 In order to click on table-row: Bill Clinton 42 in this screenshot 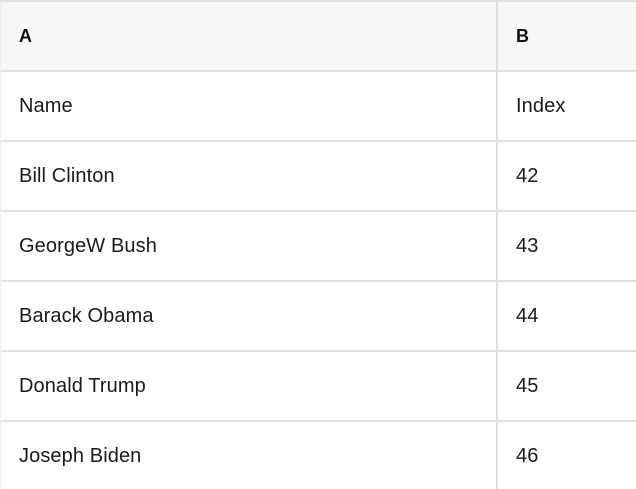, I will do `click(318, 177)`.